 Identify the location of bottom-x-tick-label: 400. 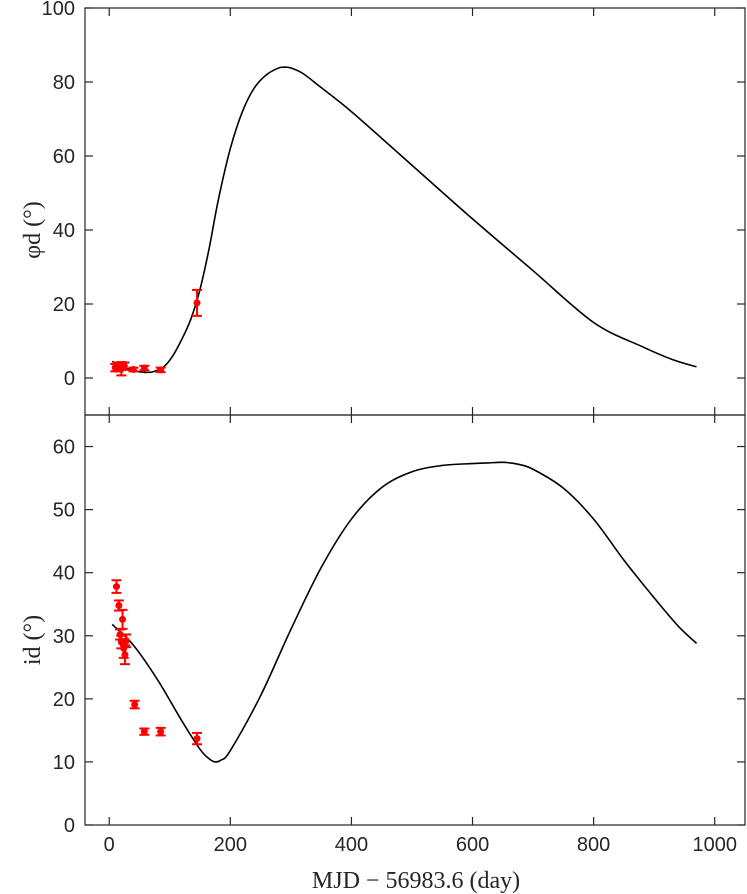
(351, 845).